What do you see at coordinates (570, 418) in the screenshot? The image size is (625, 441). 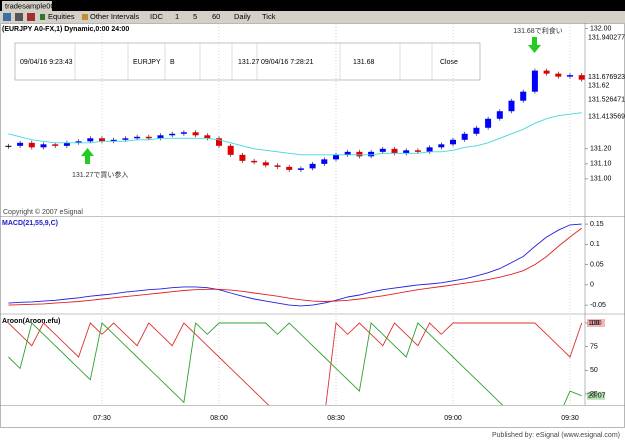 I see `x-tick-label: 09:30` at bounding box center [570, 418].